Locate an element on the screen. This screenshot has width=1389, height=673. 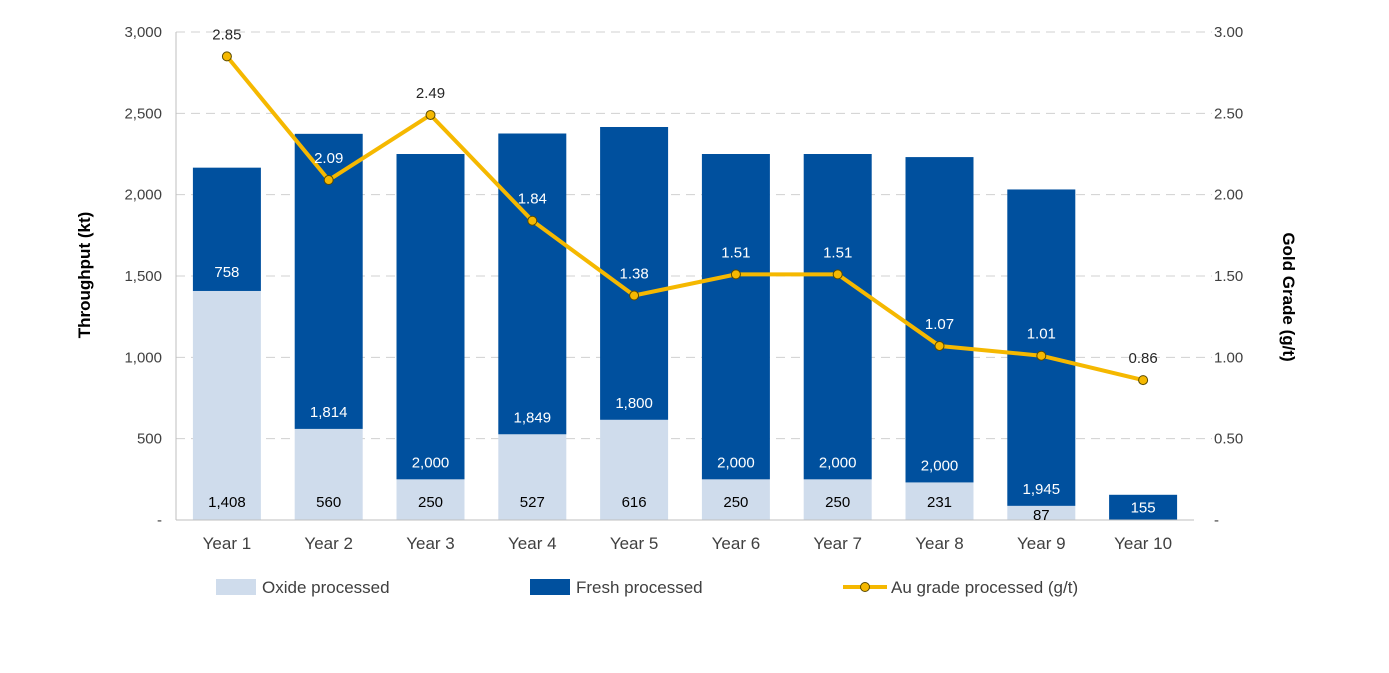
data-label-oxide: 1,408 is located at coordinates (227, 502).